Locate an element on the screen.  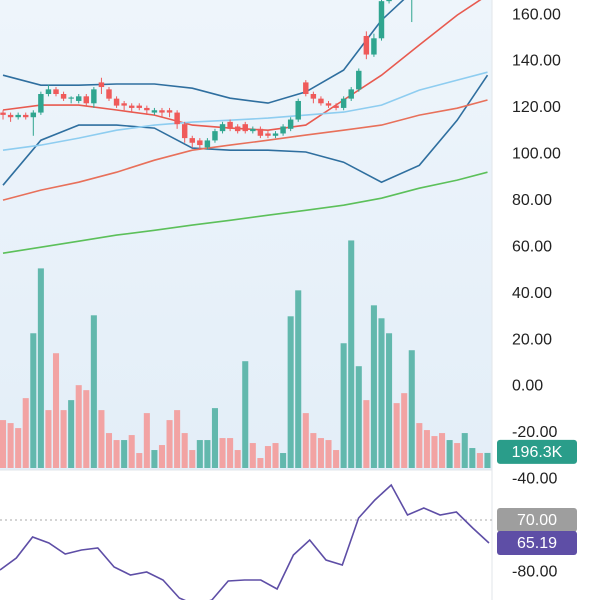
volume-badge: 196.3K is located at coordinates (537, 452).